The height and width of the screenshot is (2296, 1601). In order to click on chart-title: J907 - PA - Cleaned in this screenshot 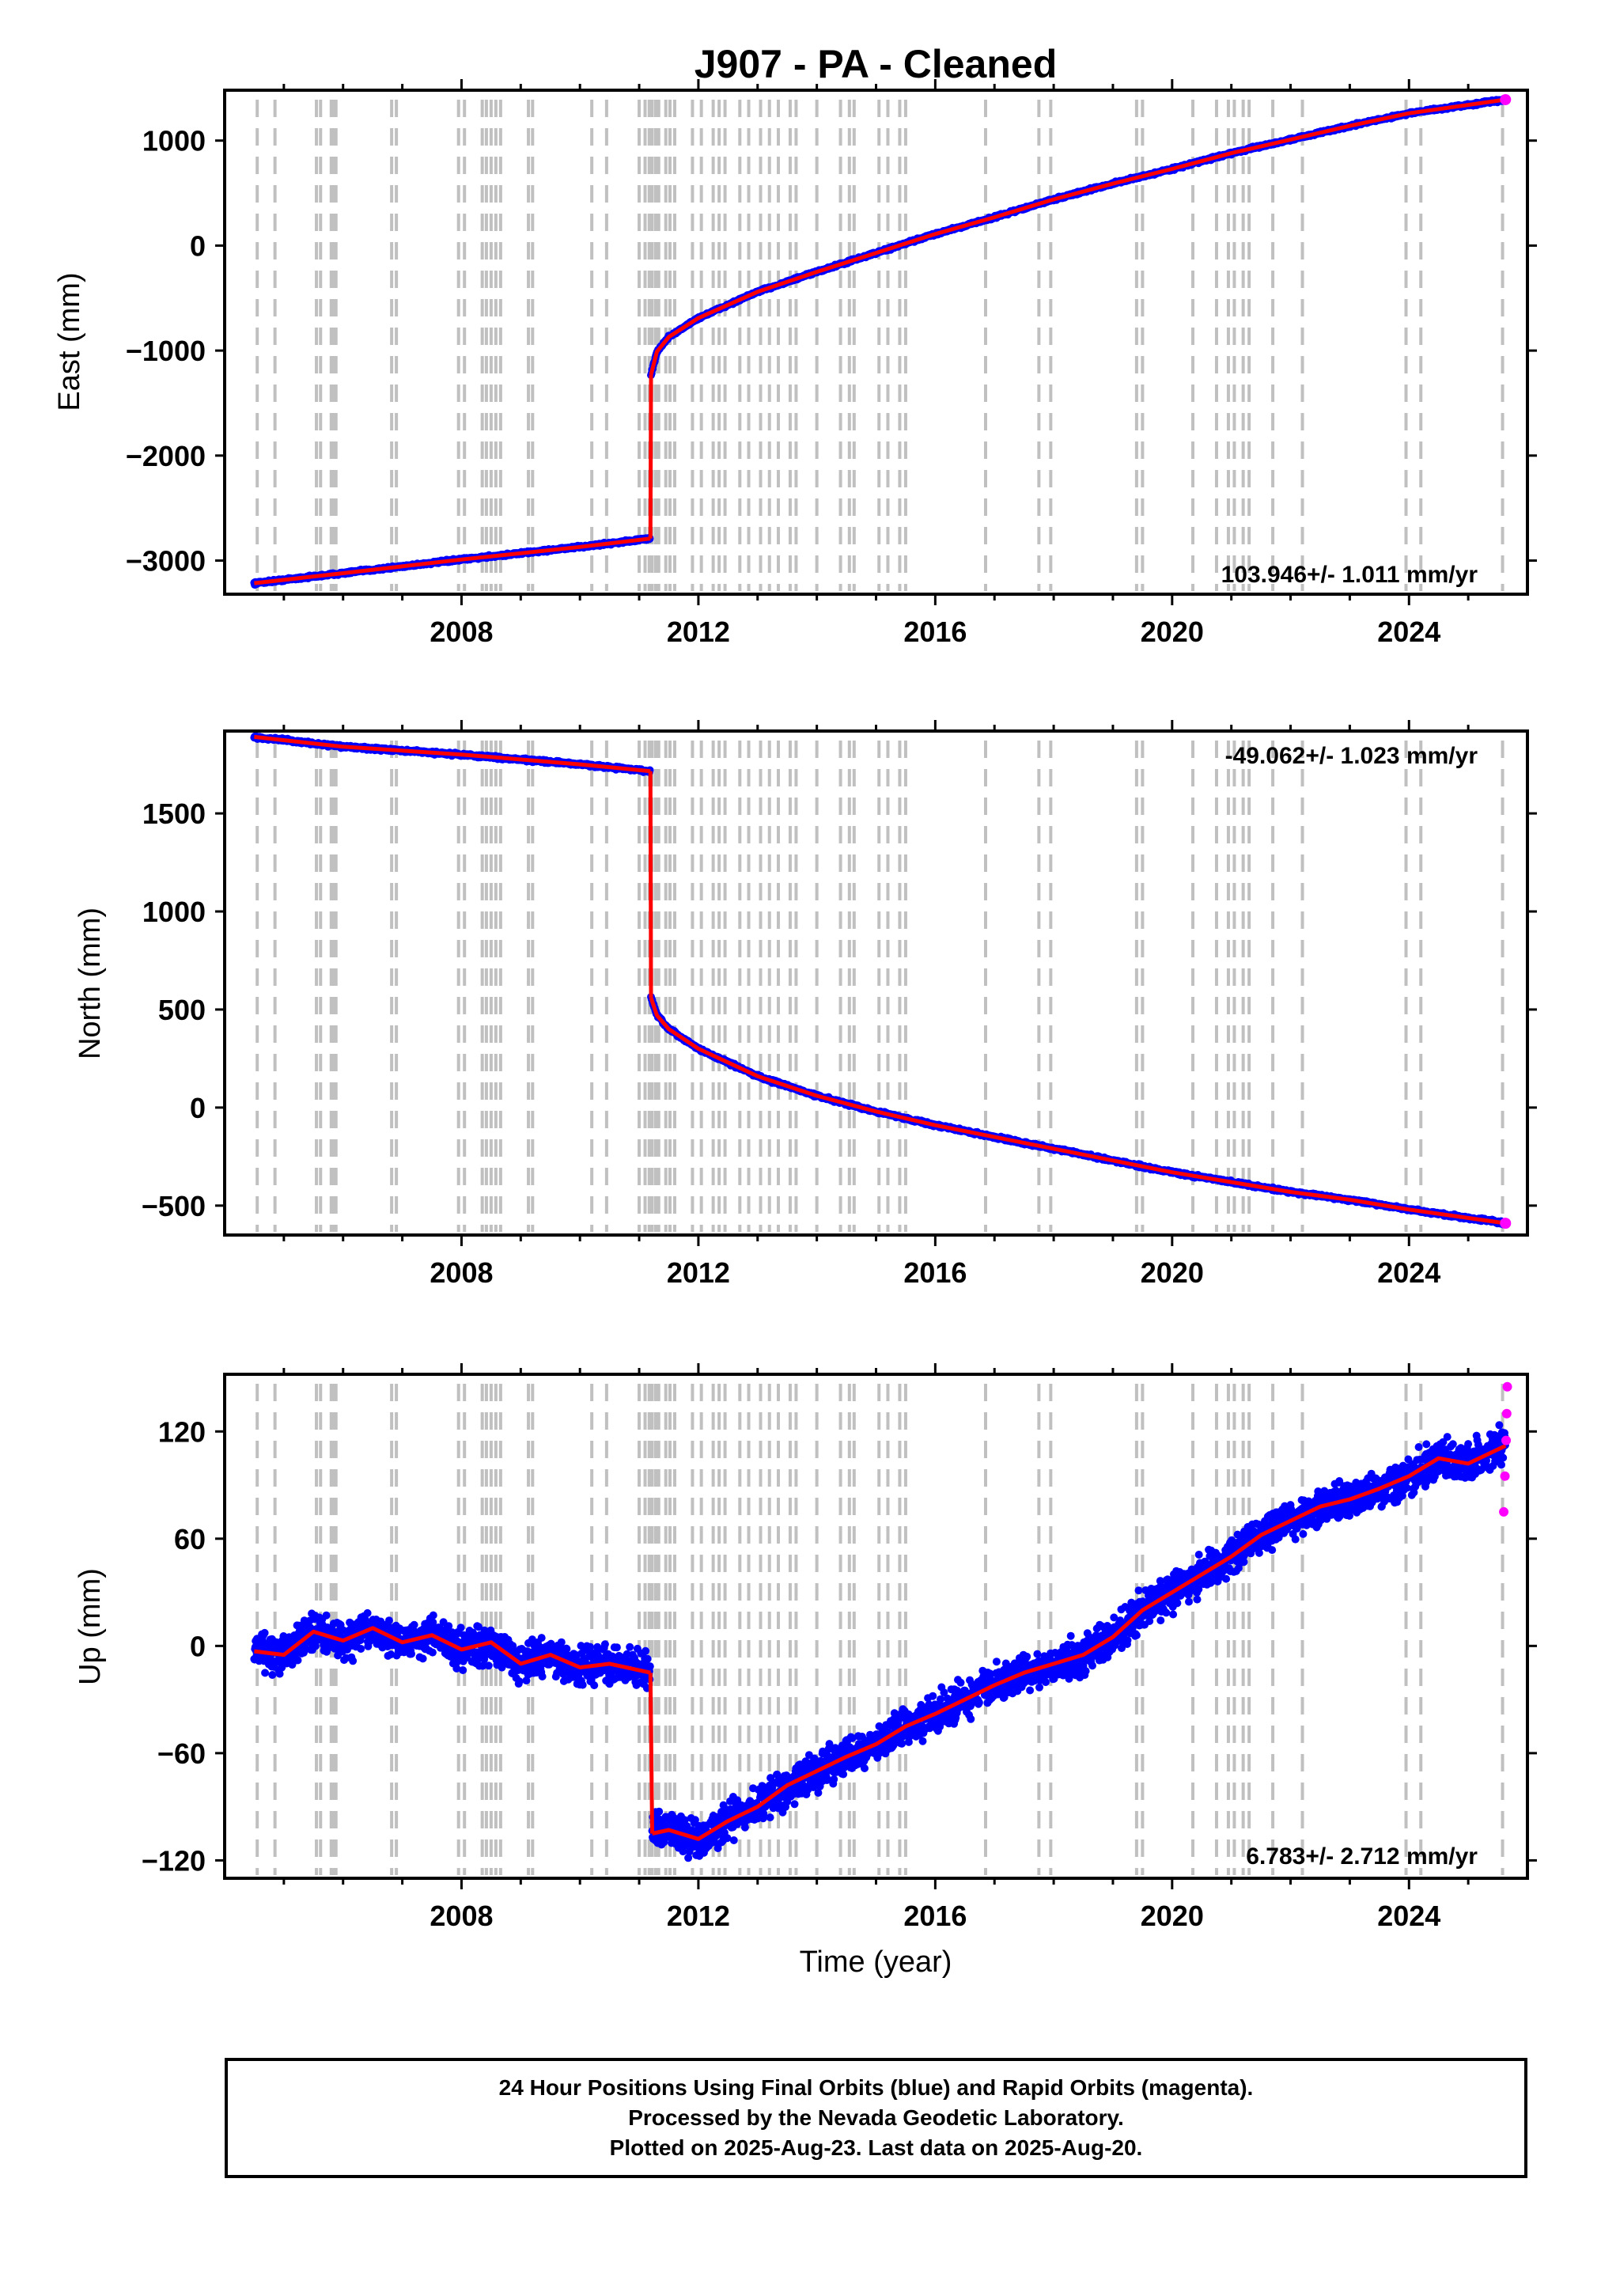, I will do `click(877, 64)`.